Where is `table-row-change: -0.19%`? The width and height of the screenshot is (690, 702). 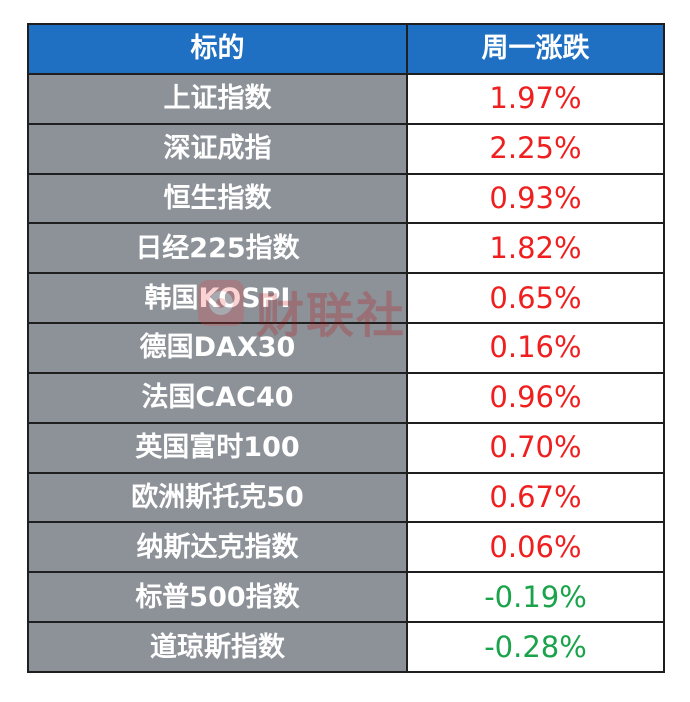
table-row-change: -0.19% is located at coordinates (535, 597).